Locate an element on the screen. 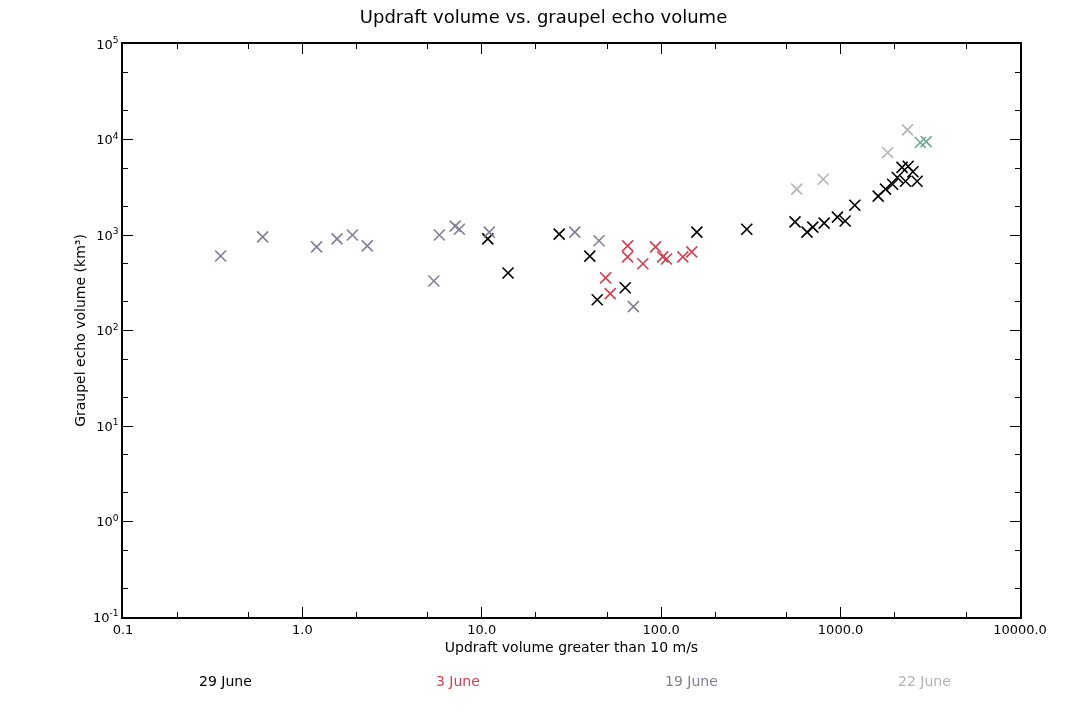  x-tick-label: 10.0 is located at coordinates (482, 630).